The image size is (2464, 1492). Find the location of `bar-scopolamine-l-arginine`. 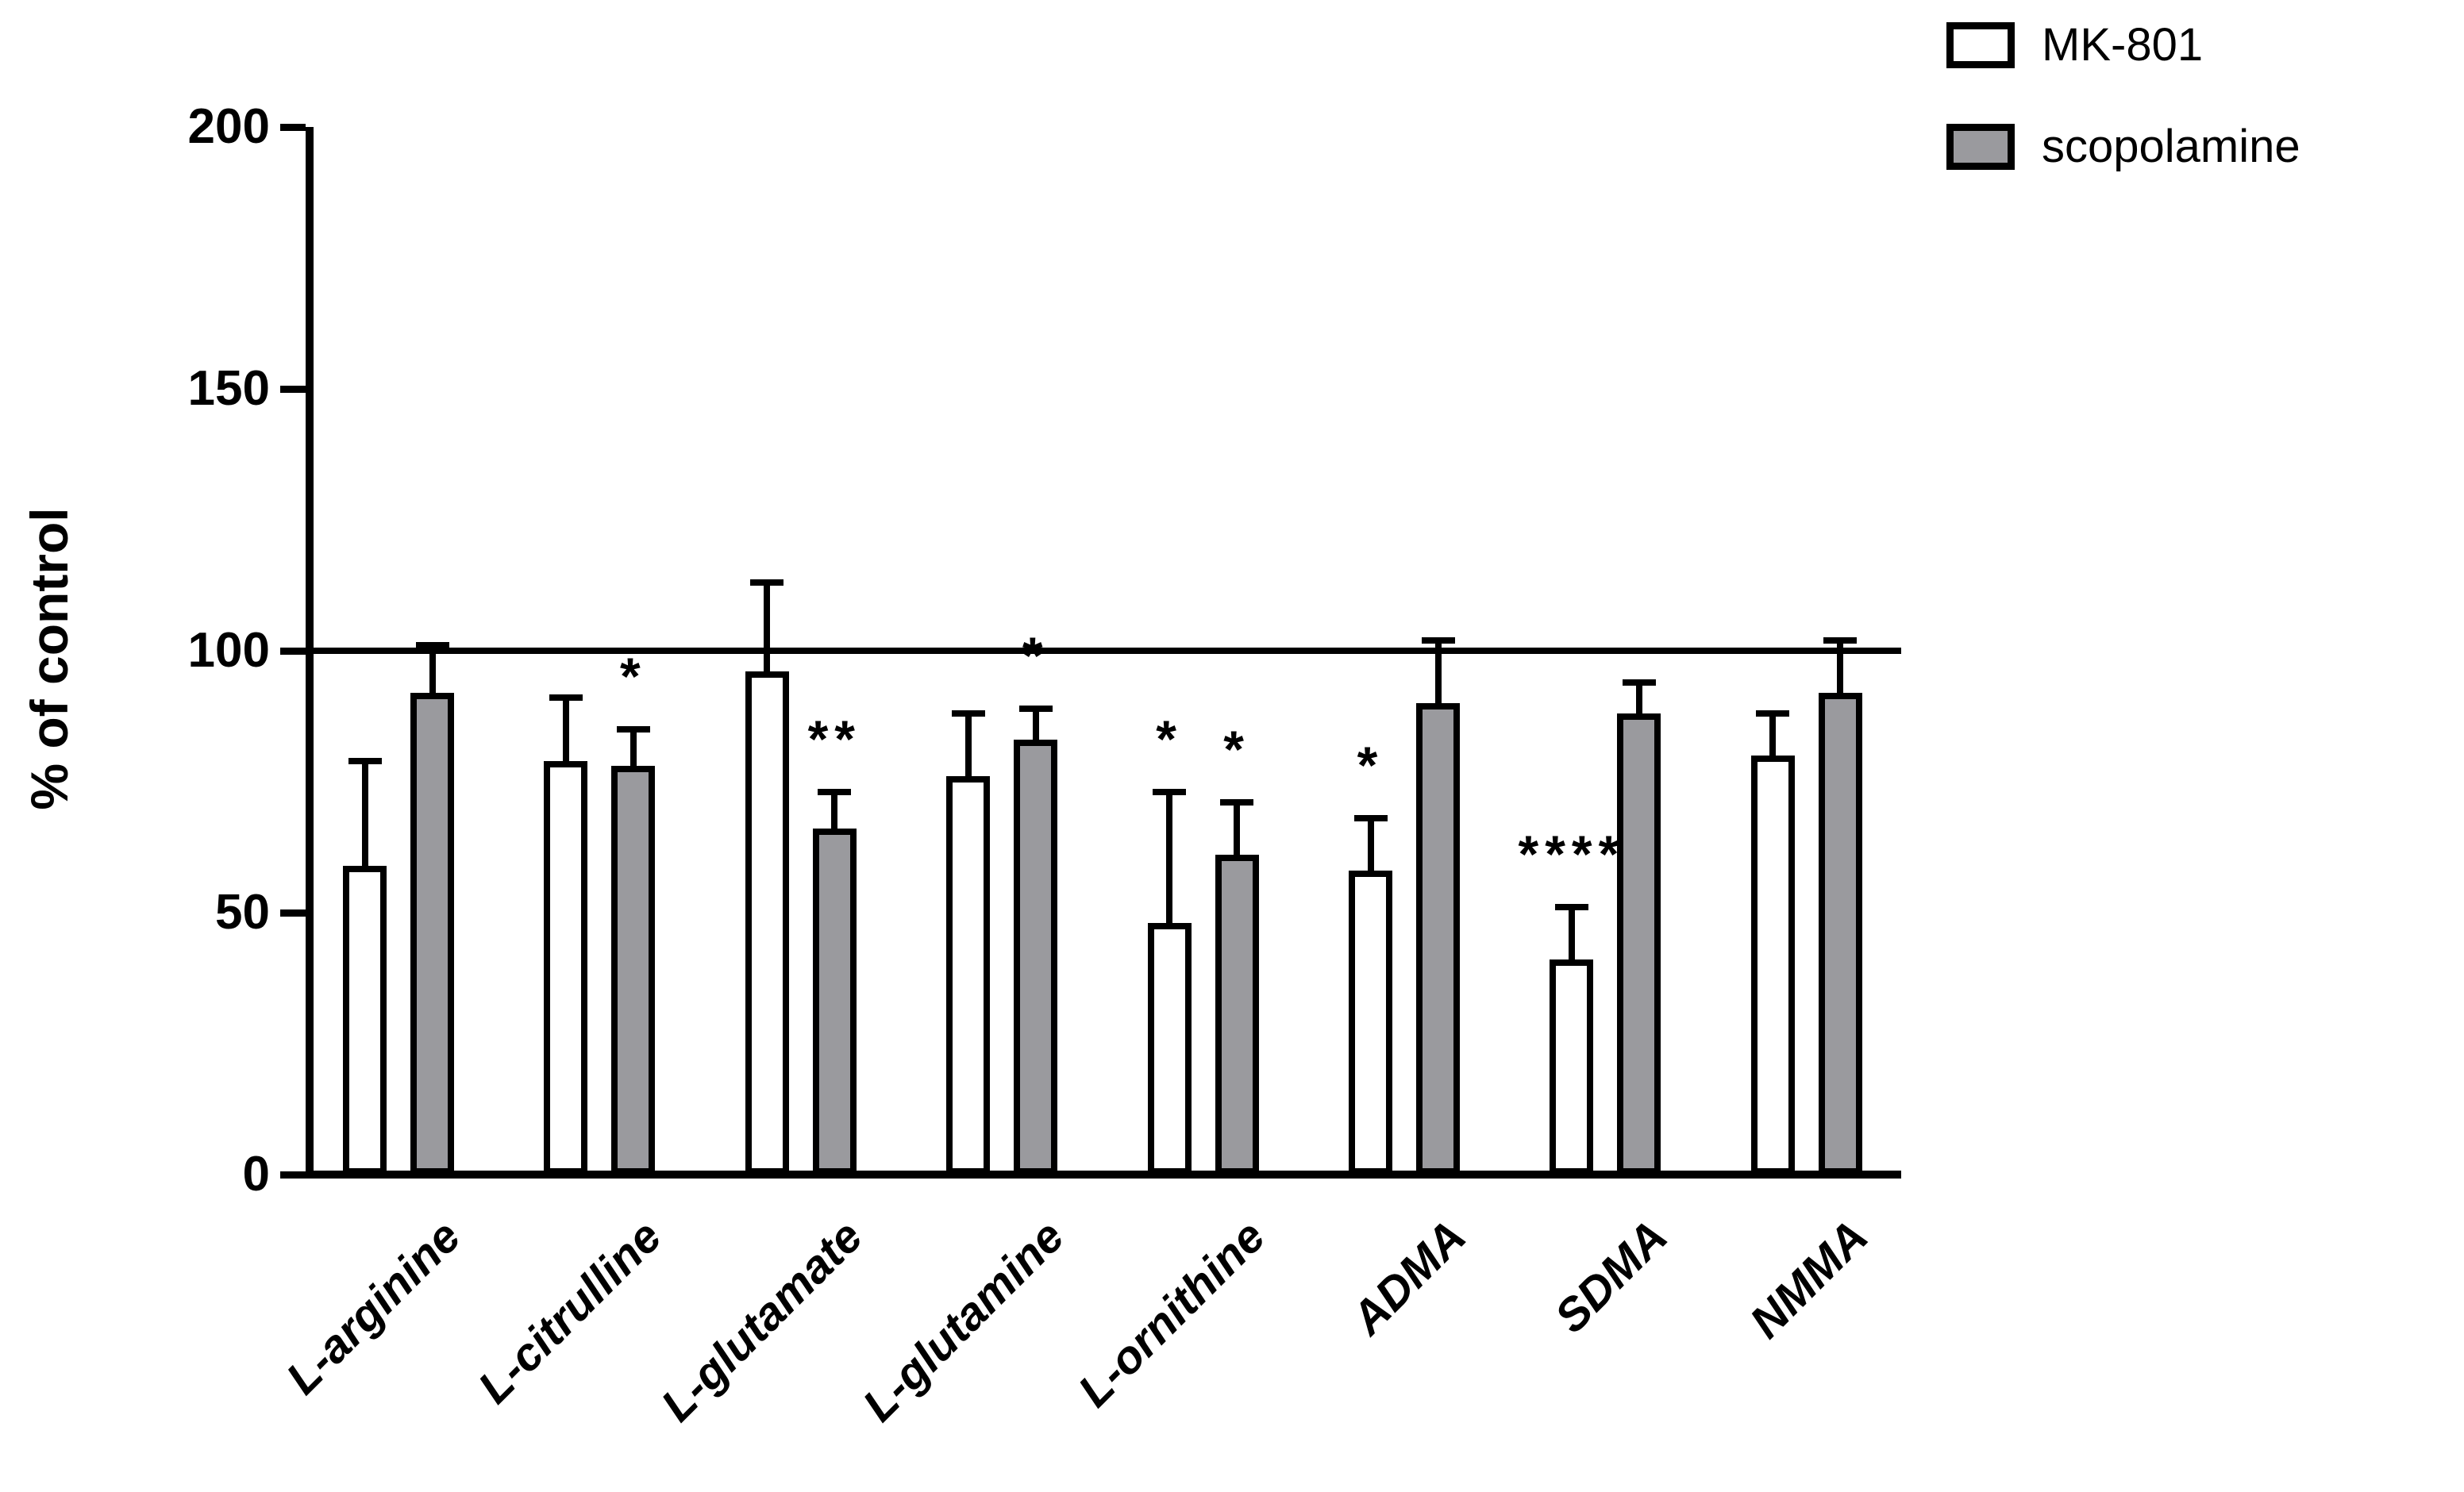

bar-scopolamine-l-arginine is located at coordinates (432, 933).